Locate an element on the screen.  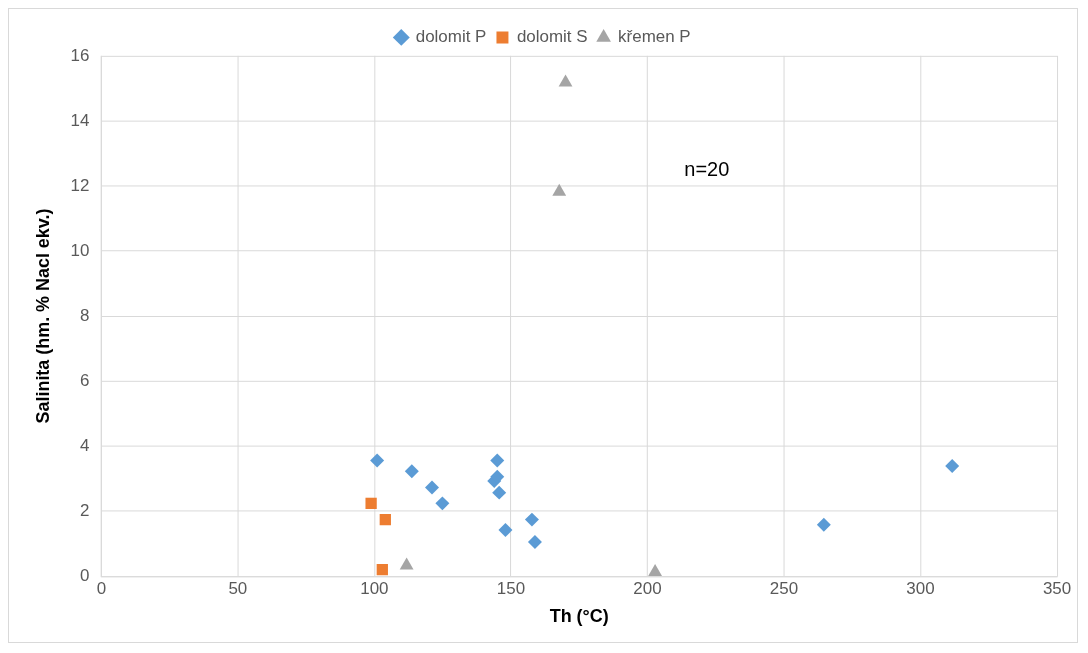
x-tick-label: 300 is located at coordinates (920, 589).